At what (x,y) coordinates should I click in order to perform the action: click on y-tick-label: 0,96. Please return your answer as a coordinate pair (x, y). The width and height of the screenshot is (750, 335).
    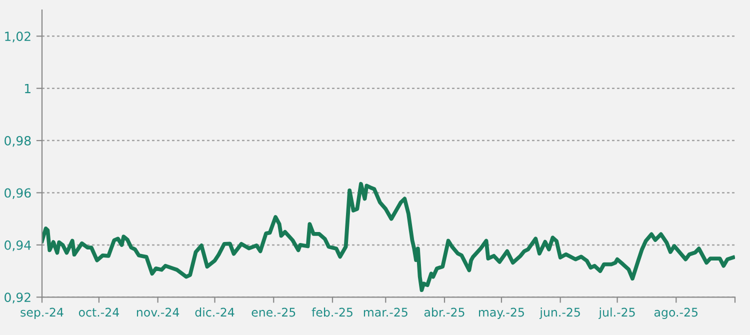
    Looking at the image, I should click on (17, 193).